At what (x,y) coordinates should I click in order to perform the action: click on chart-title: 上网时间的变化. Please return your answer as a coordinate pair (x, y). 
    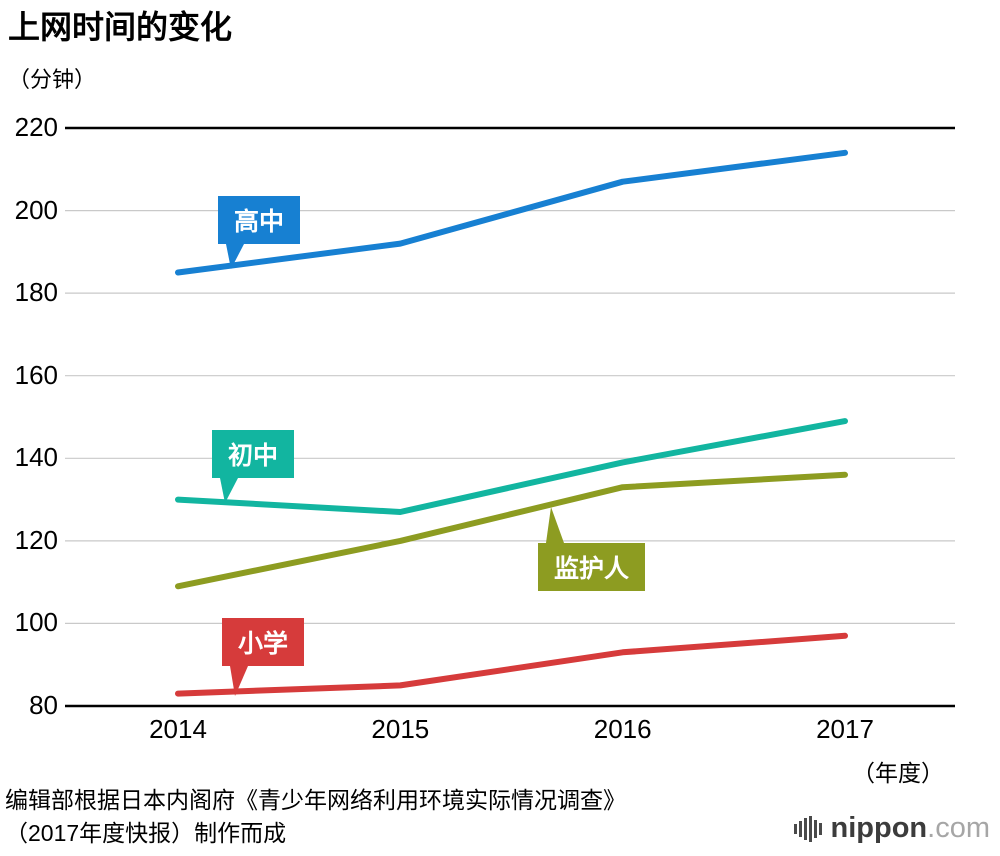
    Looking at the image, I should click on (120, 27).